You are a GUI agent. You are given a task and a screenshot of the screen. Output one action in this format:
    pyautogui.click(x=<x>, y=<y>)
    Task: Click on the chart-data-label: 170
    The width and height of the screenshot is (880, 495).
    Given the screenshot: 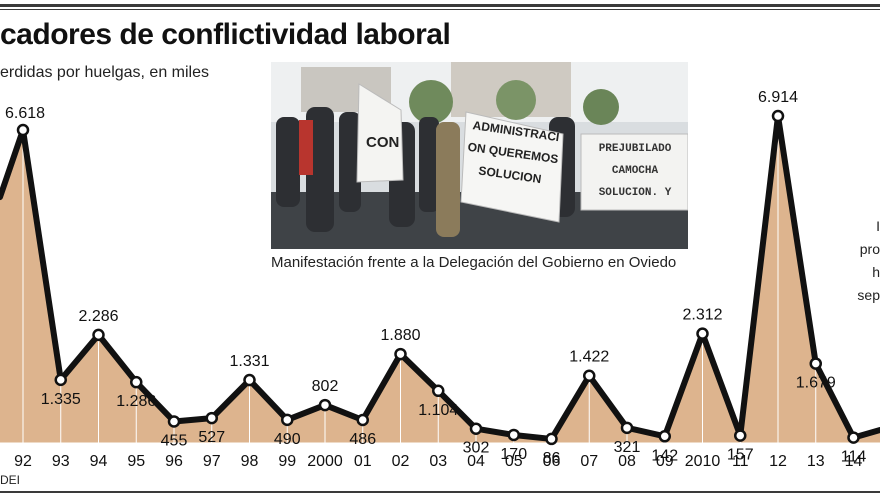 What is the action you would take?
    pyautogui.click(x=513, y=454)
    